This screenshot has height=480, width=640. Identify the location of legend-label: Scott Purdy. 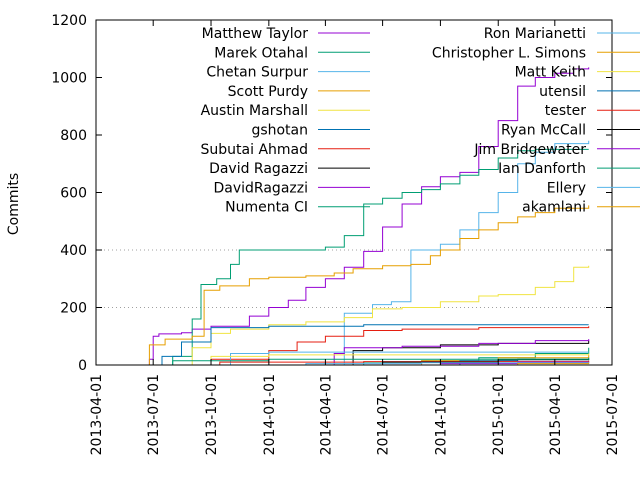
(268, 92).